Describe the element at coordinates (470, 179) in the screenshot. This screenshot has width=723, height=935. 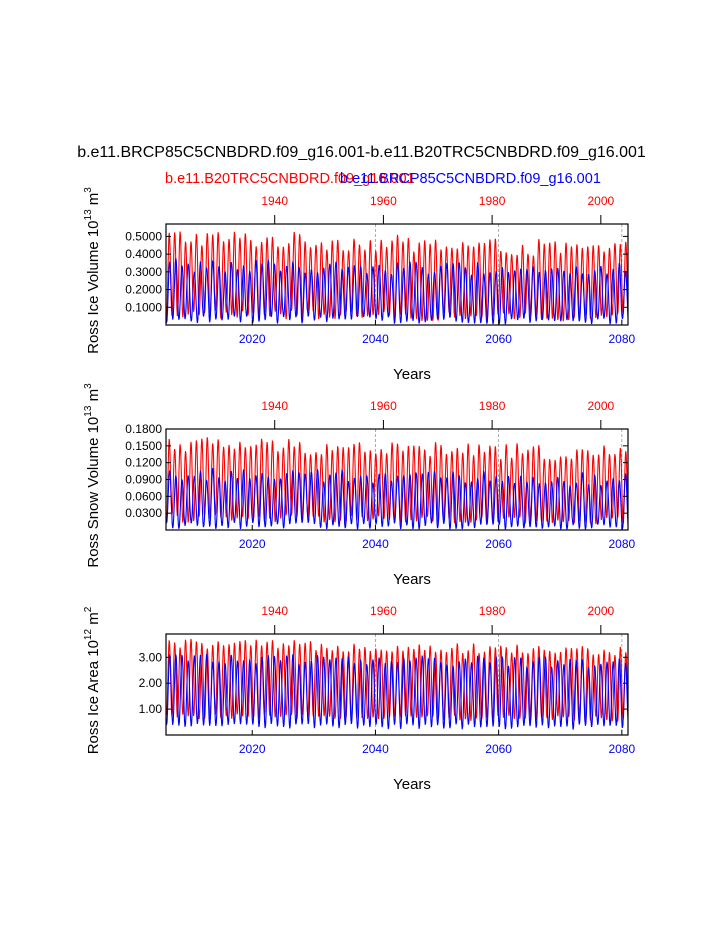
I see `legend-blue-case: b.e11.BRCP85C5CNBDRD.f09_g16.001` at that location.